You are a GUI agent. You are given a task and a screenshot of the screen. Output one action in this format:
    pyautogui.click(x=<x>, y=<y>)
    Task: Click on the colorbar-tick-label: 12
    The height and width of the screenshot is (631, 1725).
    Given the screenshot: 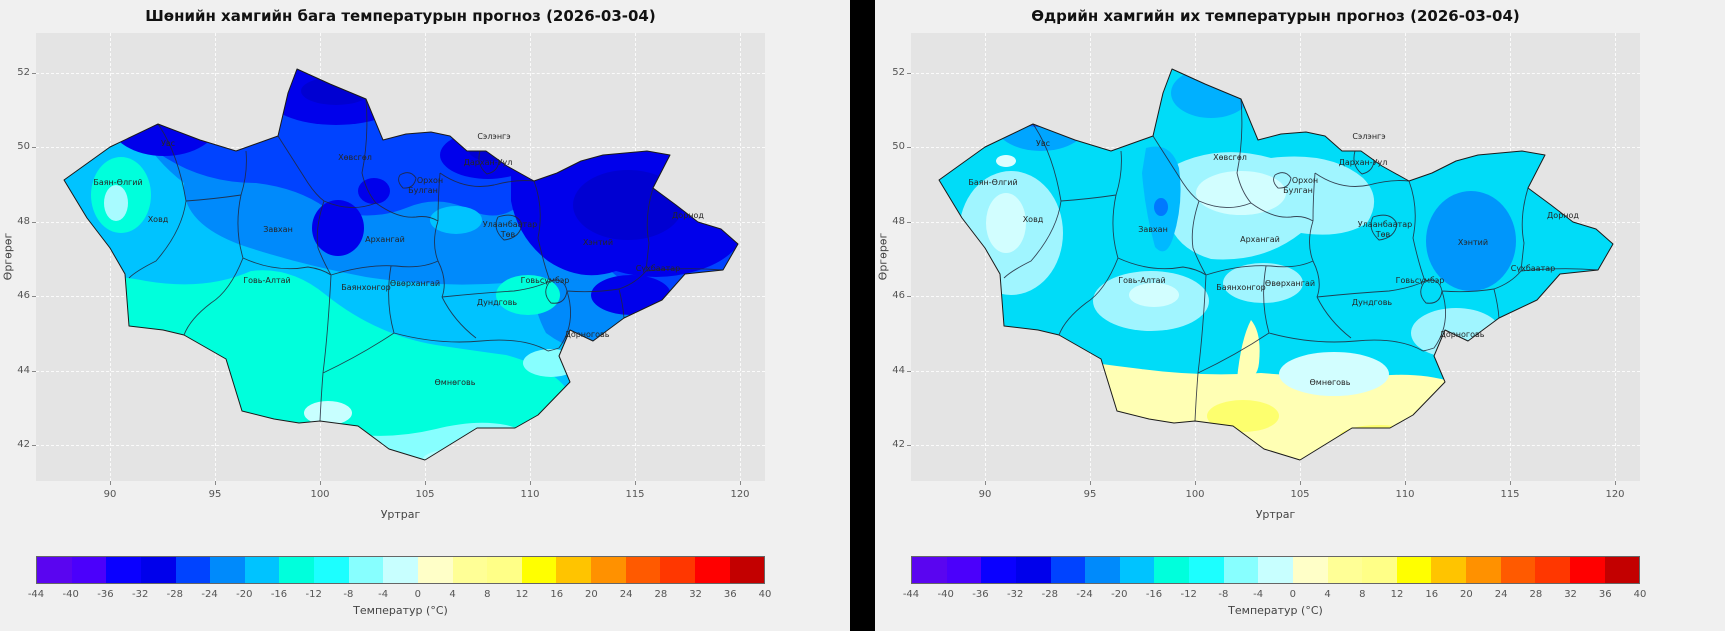 What is the action you would take?
    pyautogui.click(x=522, y=594)
    